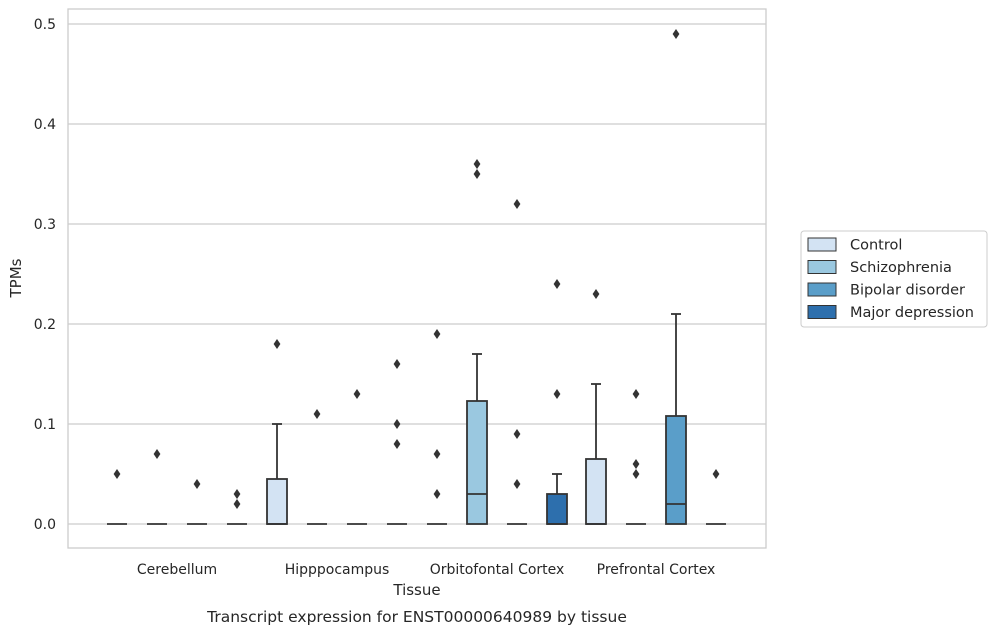  What do you see at coordinates (16, 278) in the screenshot?
I see `y-axis-title: TPMs` at bounding box center [16, 278].